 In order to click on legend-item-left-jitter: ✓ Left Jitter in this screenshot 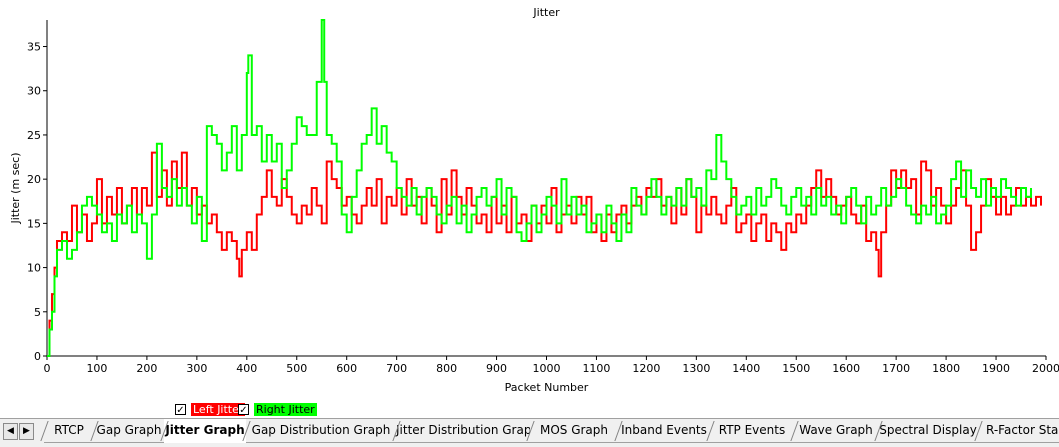, I will do `click(210, 409)`.